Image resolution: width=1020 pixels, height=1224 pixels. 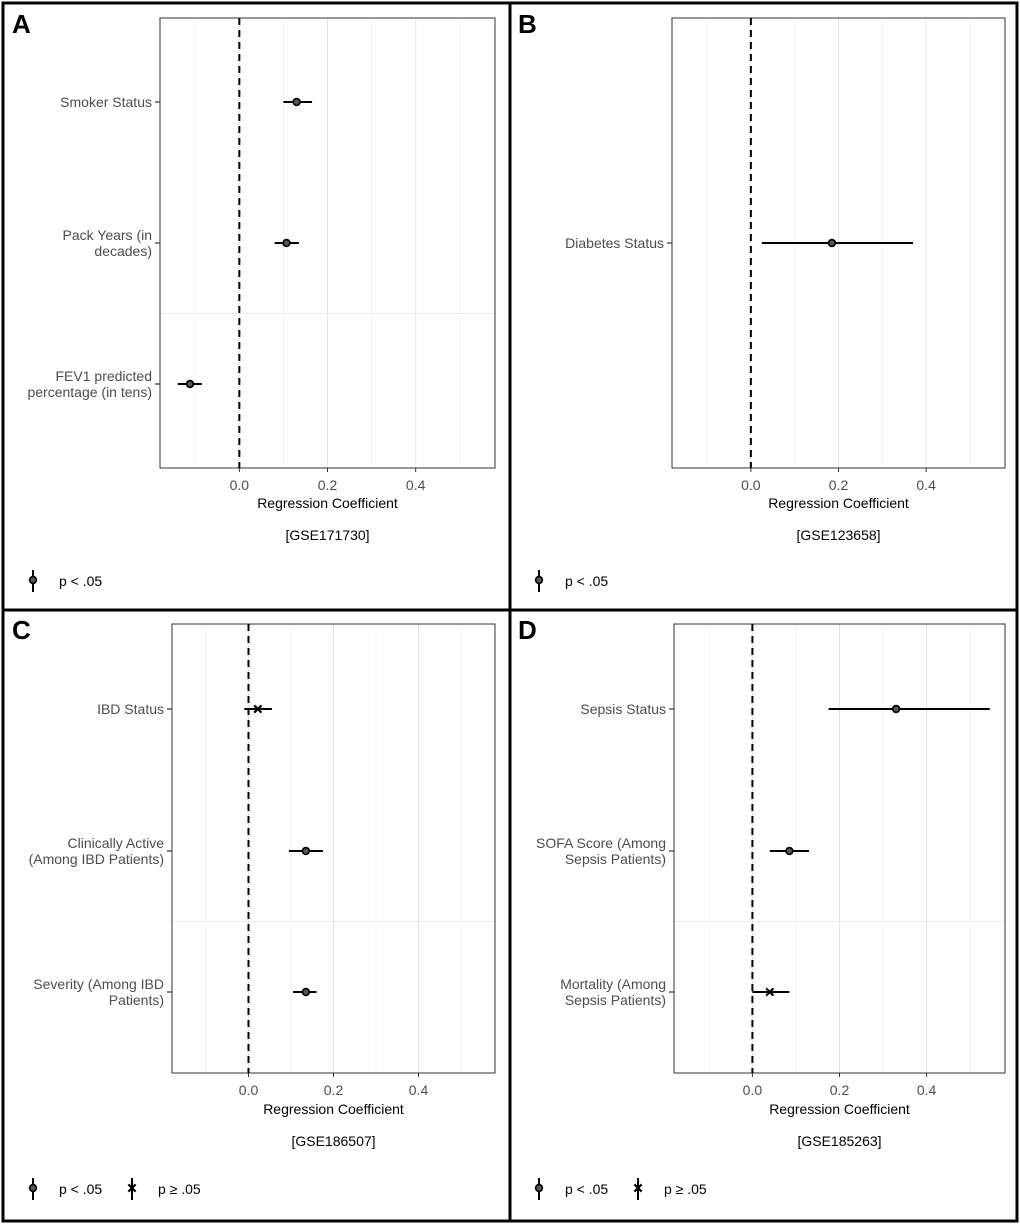 What do you see at coordinates (527, 24) in the screenshot?
I see `panel-label: B` at bounding box center [527, 24].